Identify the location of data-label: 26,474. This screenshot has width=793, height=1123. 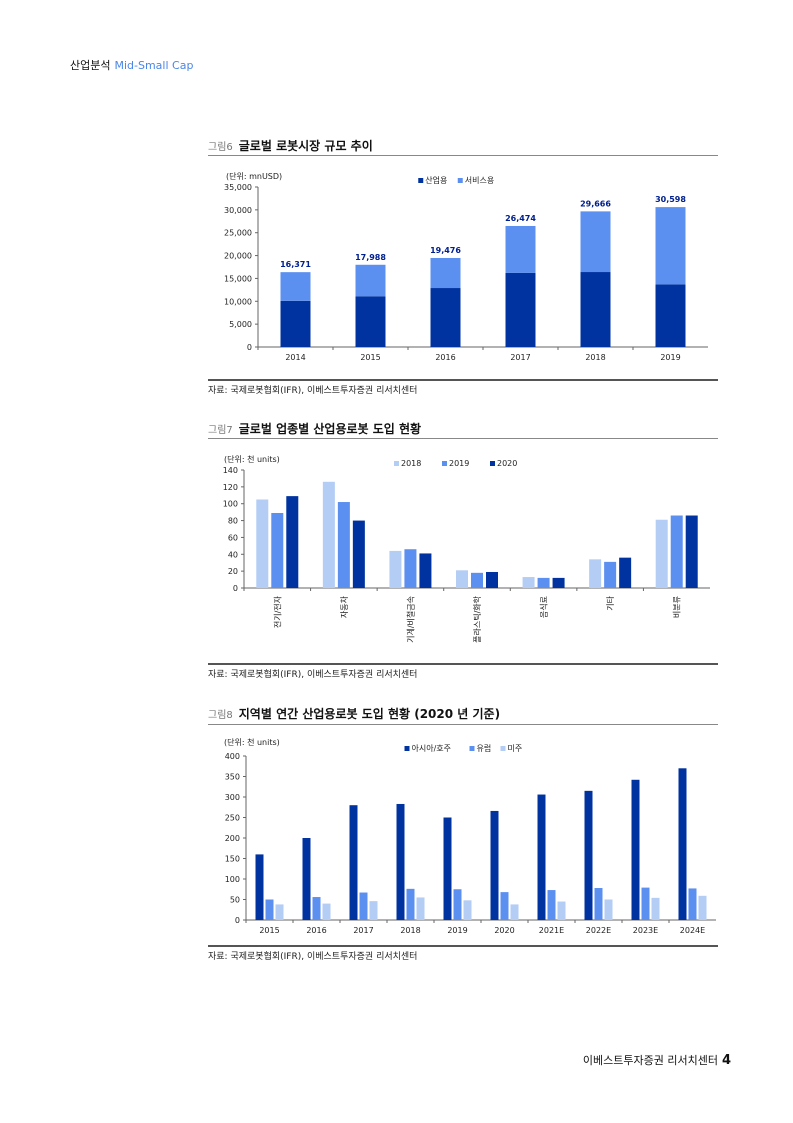
(520, 218).